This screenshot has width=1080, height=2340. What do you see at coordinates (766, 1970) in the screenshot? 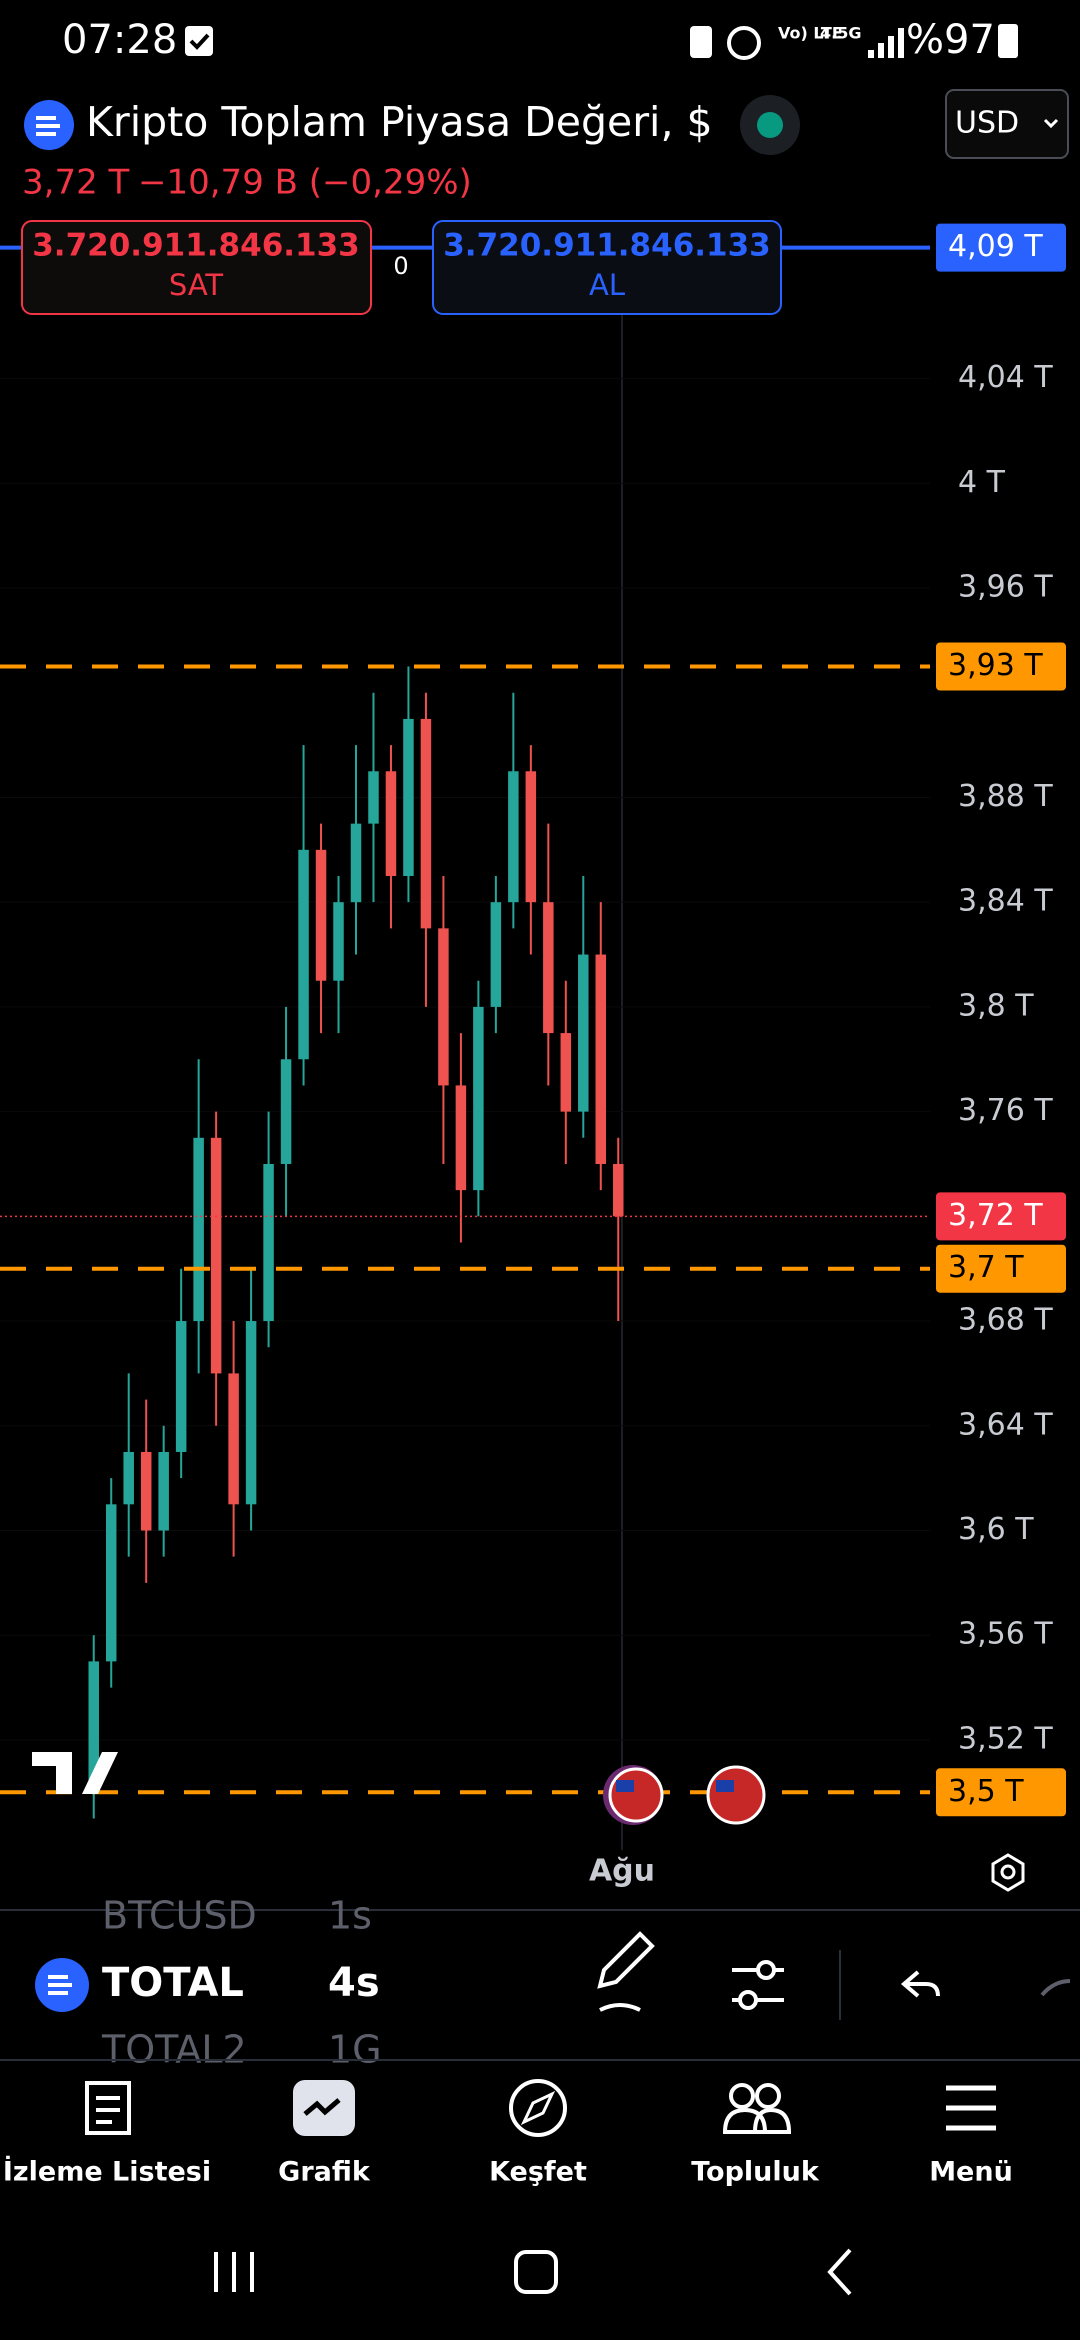
I see `indicator-knob` at bounding box center [766, 1970].